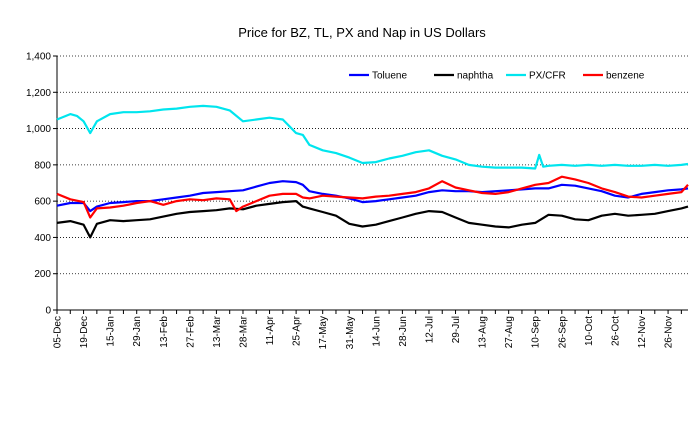  What do you see at coordinates (38, 129) in the screenshot?
I see `y-tick-label-5: 1,000` at bounding box center [38, 129].